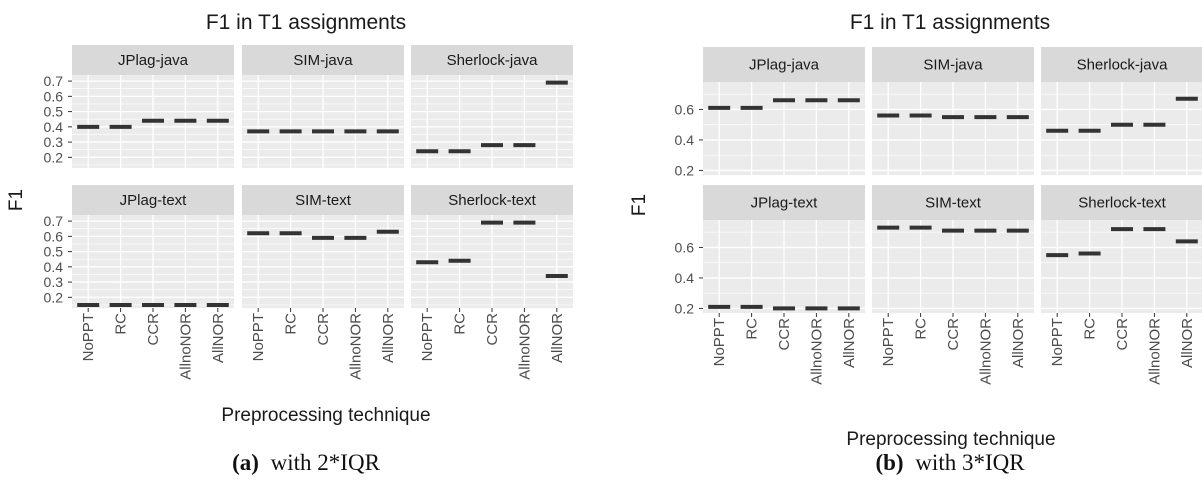 Image resolution: width=1202 pixels, height=488 pixels. I want to click on caption-a-text: with 2*IQR, so click(326, 462).